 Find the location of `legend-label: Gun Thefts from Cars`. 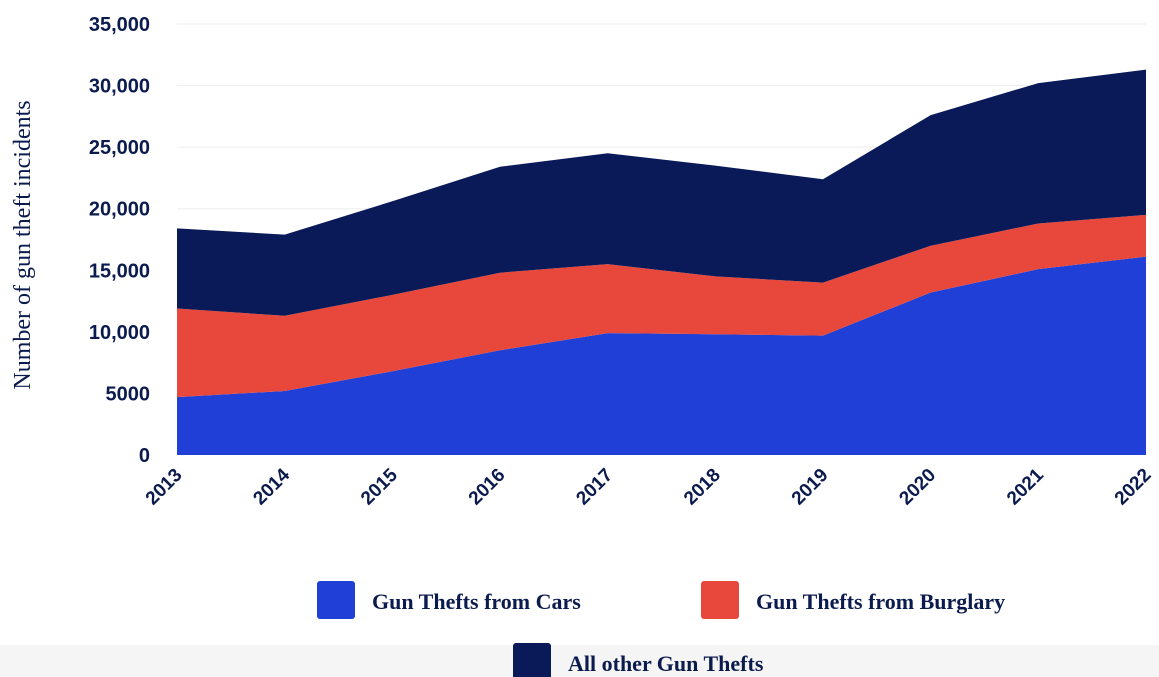

legend-label: Gun Thefts from Cars is located at coordinates (476, 601).